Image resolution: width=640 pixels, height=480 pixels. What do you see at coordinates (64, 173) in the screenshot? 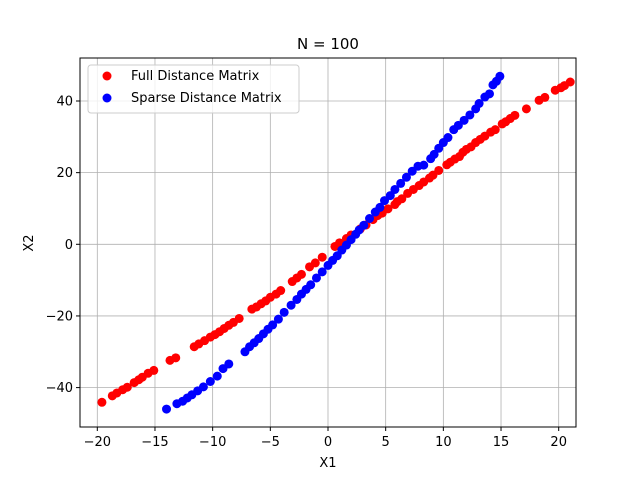
I see `y-tick-label: 20` at bounding box center [64, 173].